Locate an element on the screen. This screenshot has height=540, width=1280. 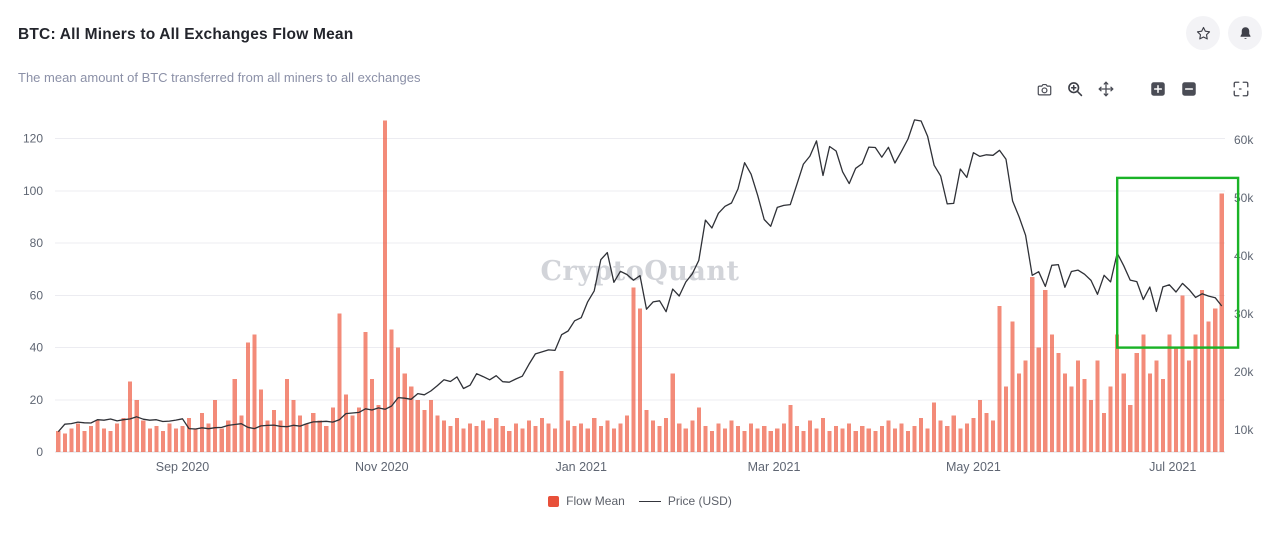
reset-zoom-icon is located at coordinates (1241, 89).